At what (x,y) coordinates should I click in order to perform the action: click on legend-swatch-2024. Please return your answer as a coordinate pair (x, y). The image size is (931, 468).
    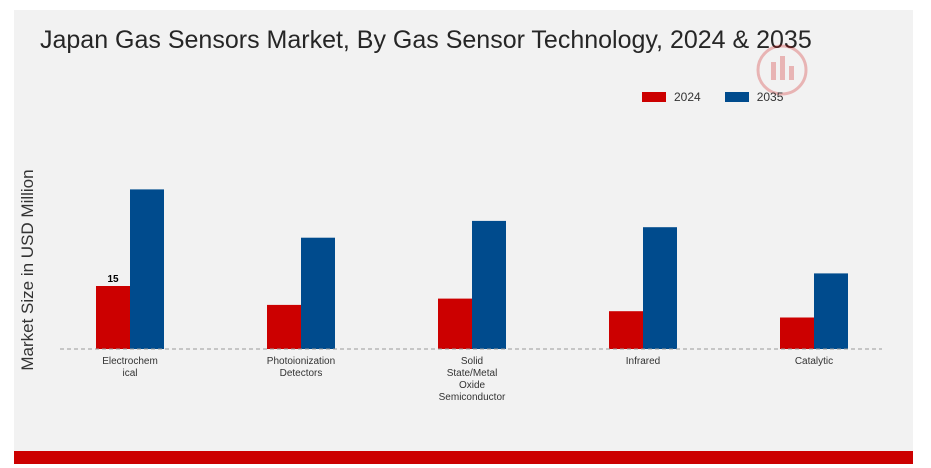
    Looking at the image, I should click on (654, 97).